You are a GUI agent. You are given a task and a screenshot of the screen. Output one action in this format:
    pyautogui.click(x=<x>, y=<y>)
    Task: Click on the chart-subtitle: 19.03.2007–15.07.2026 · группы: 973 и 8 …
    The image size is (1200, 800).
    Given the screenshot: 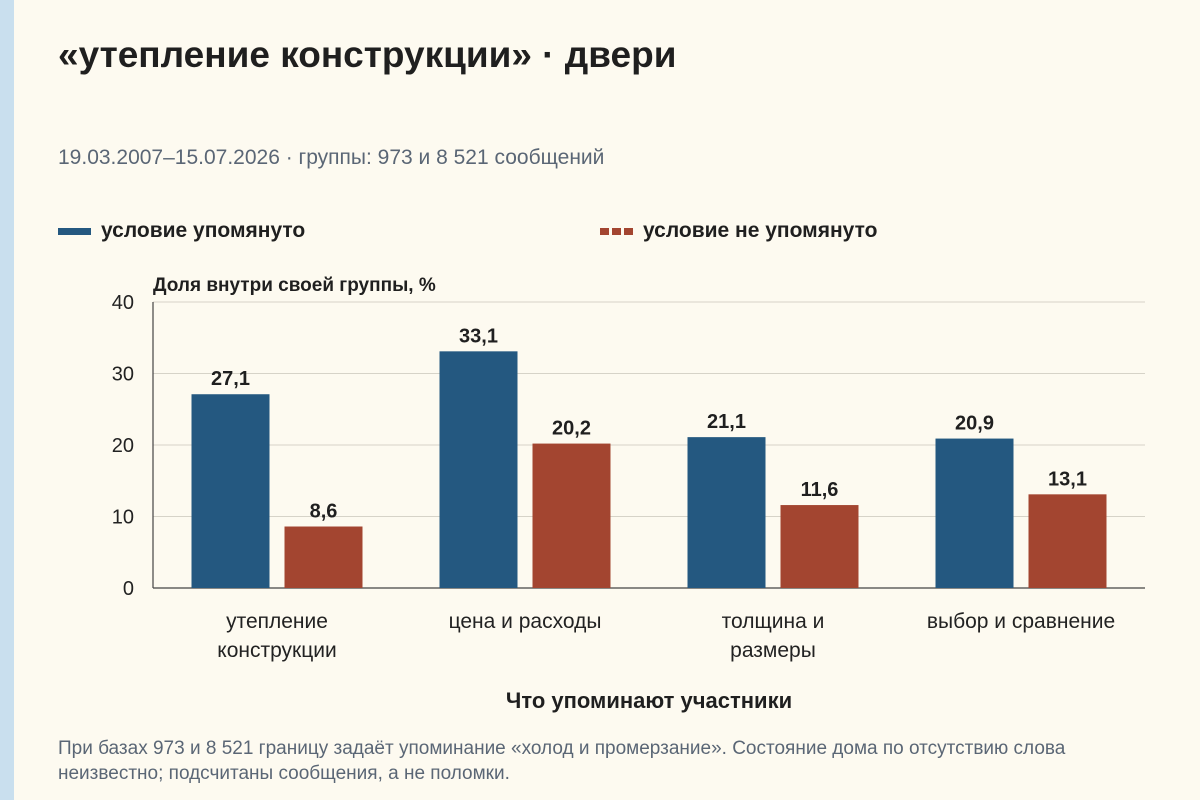 What is the action you would take?
    pyautogui.click(x=331, y=157)
    